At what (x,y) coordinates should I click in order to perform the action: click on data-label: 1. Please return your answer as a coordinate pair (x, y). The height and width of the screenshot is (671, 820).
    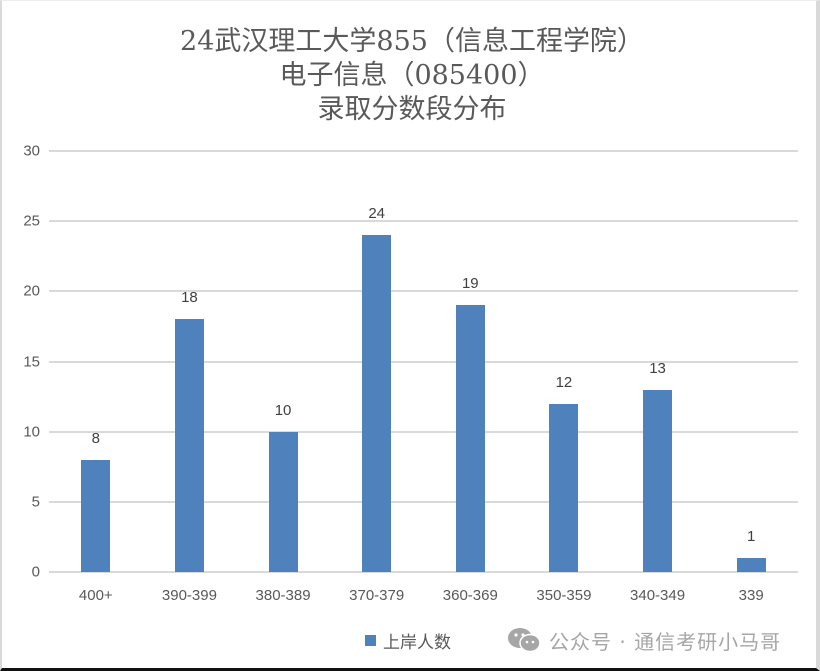
    Looking at the image, I should click on (751, 536).